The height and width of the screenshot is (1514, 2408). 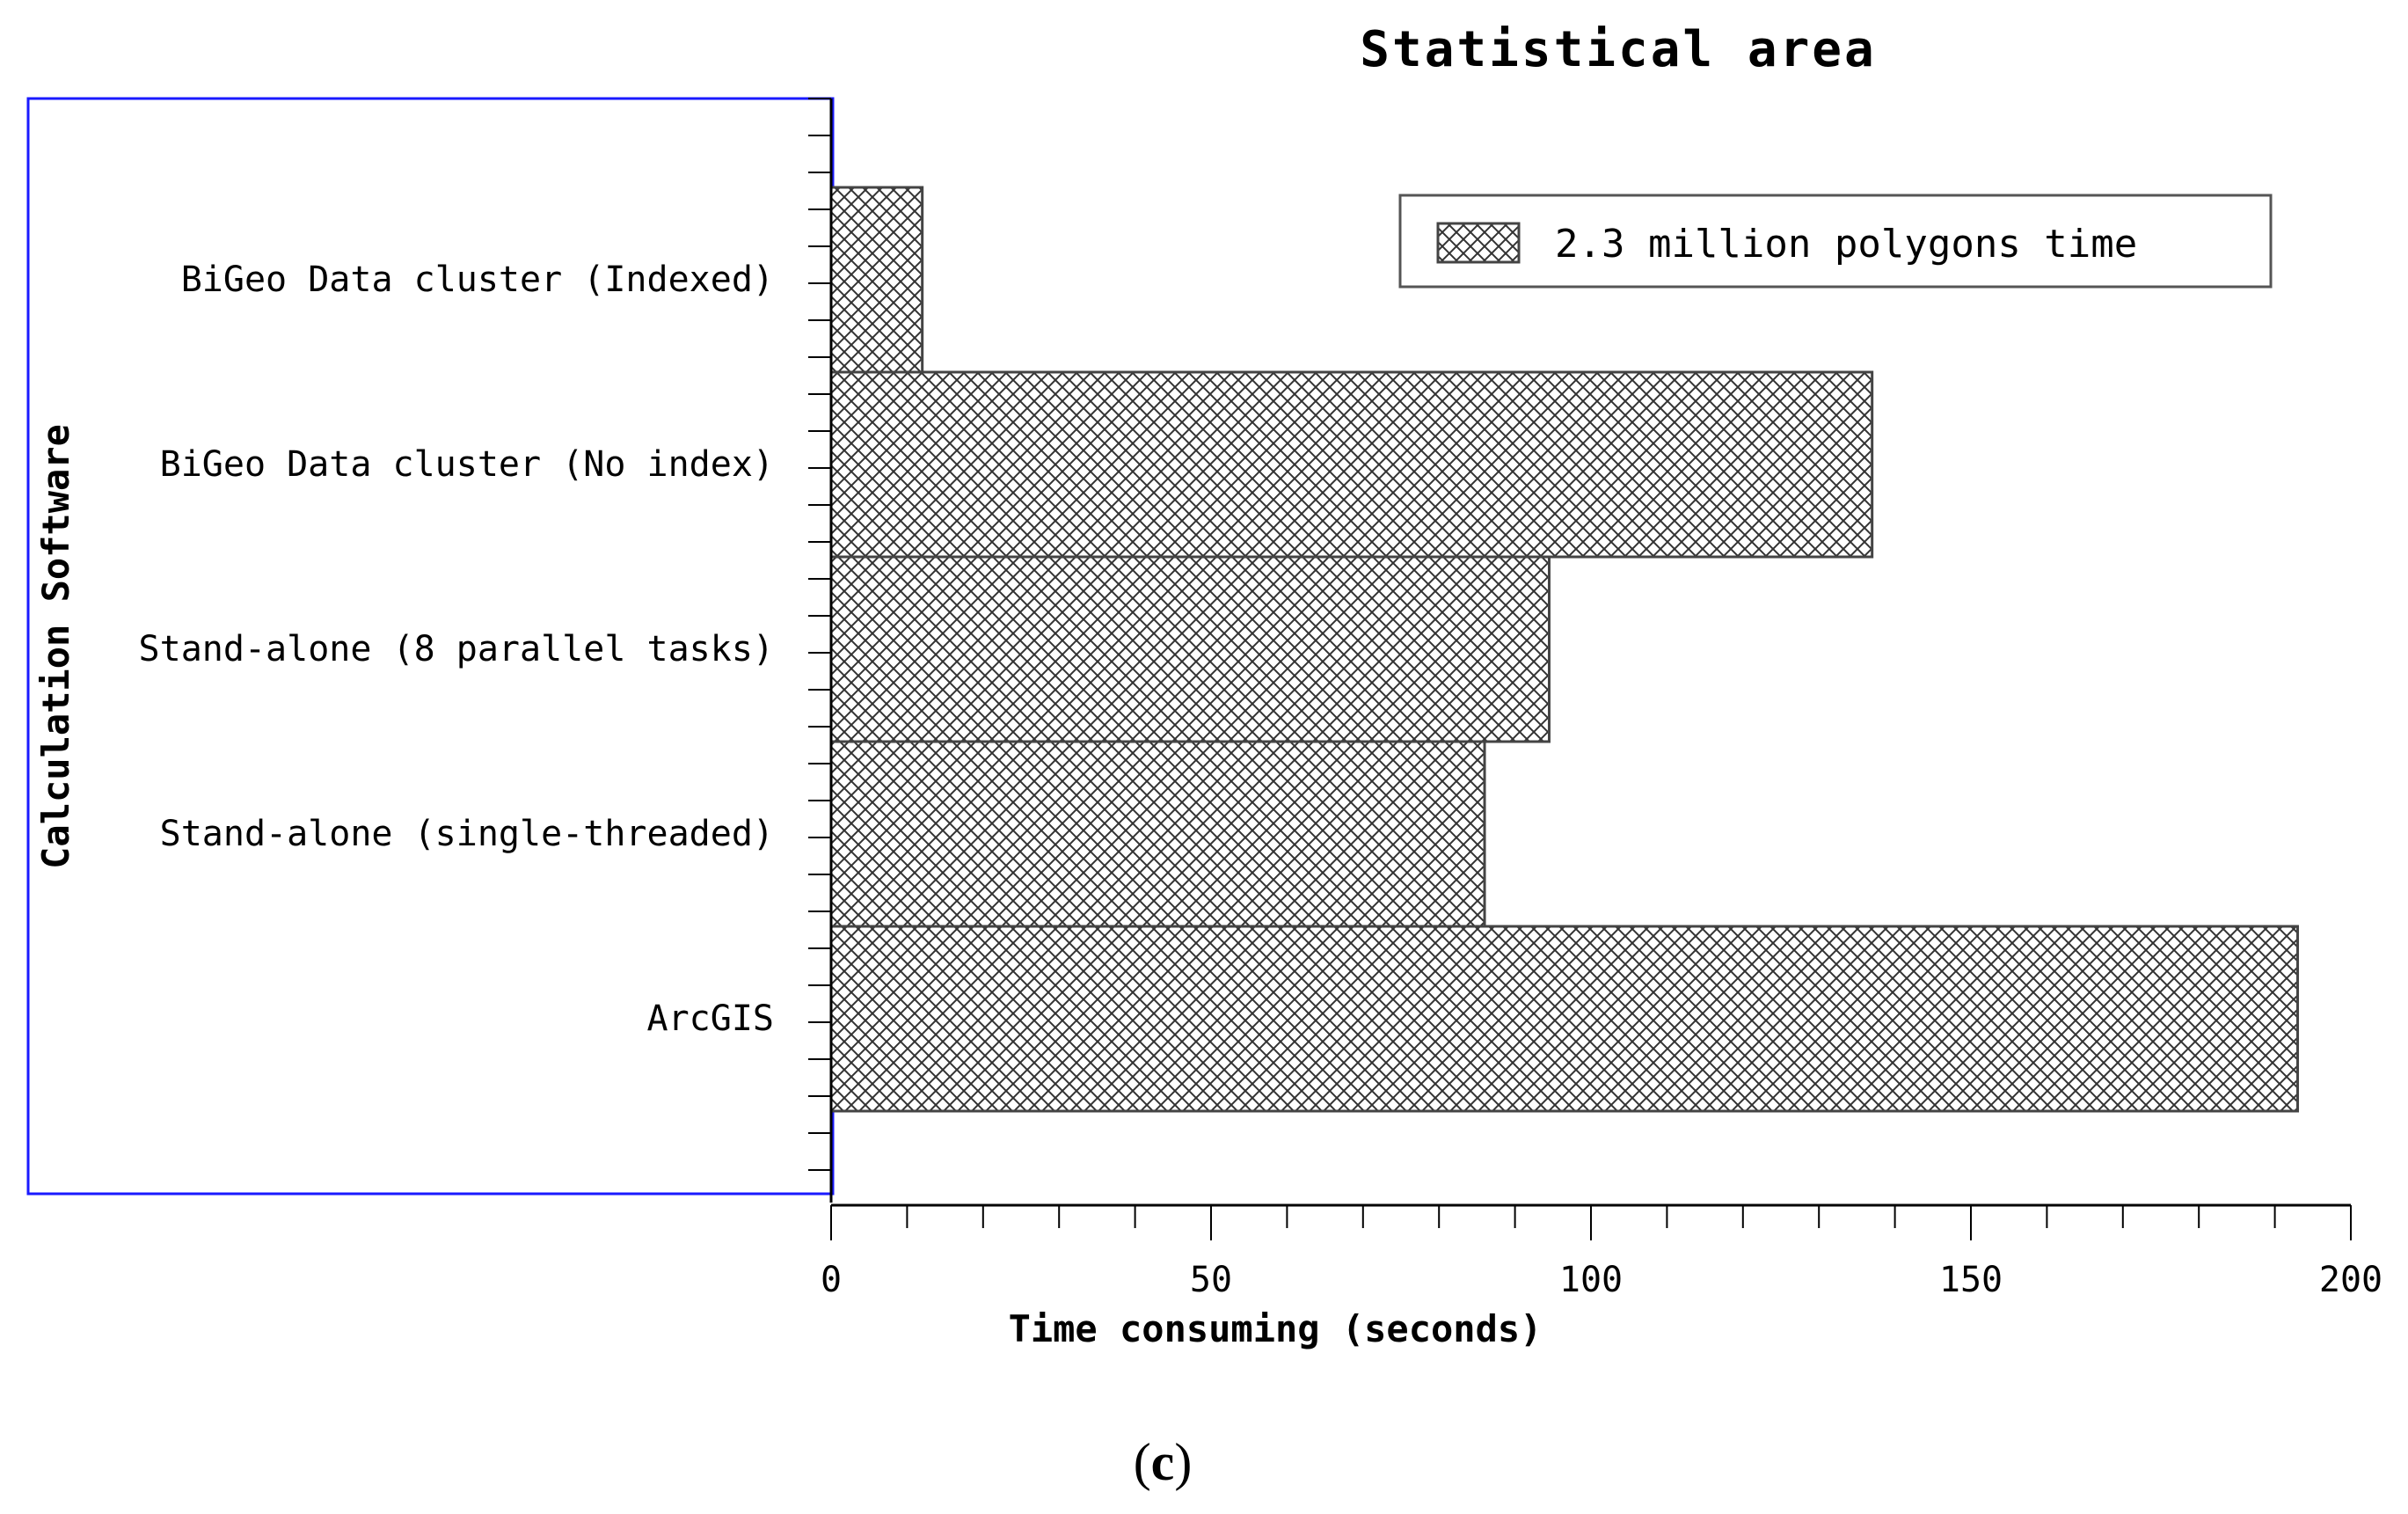 I want to click on x-tick-label-0: 0, so click(x=831, y=1280).